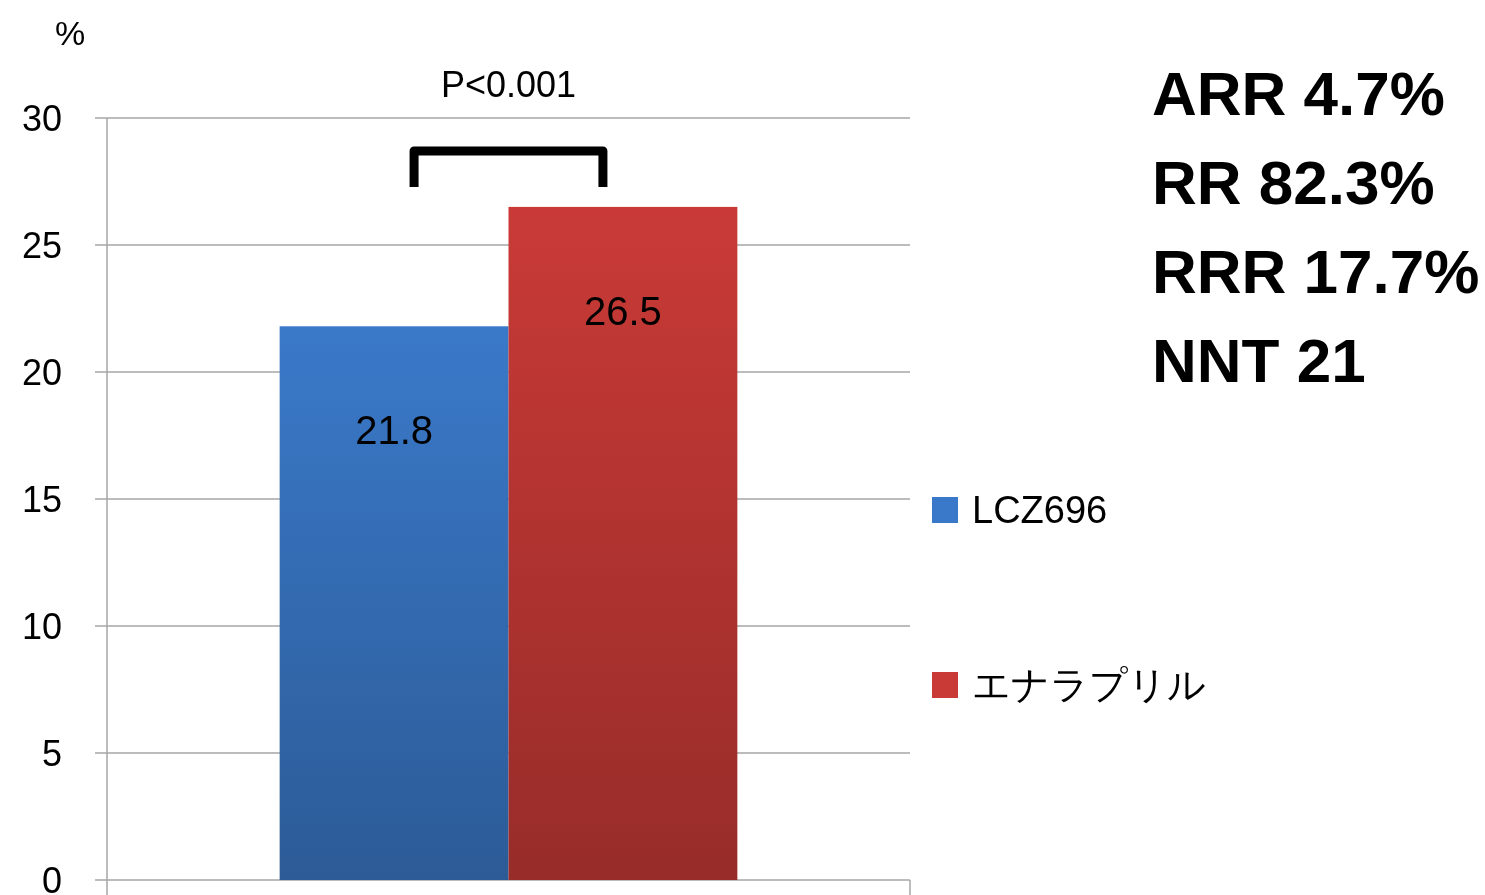 Image resolution: width=1485 pixels, height=895 pixels. I want to click on y-tick-label: 20, so click(41, 372).